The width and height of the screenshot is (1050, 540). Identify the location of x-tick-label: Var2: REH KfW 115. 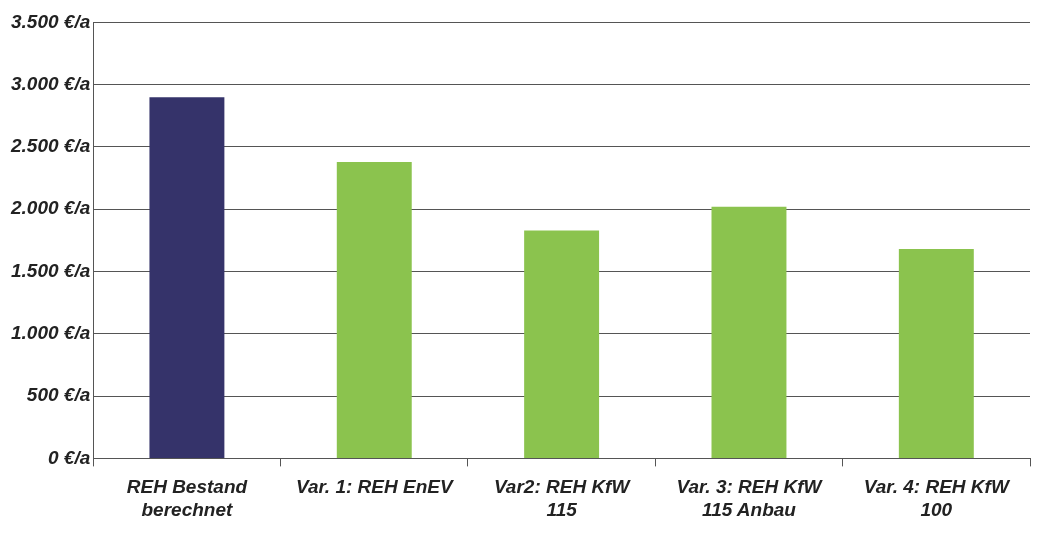
(562, 498).